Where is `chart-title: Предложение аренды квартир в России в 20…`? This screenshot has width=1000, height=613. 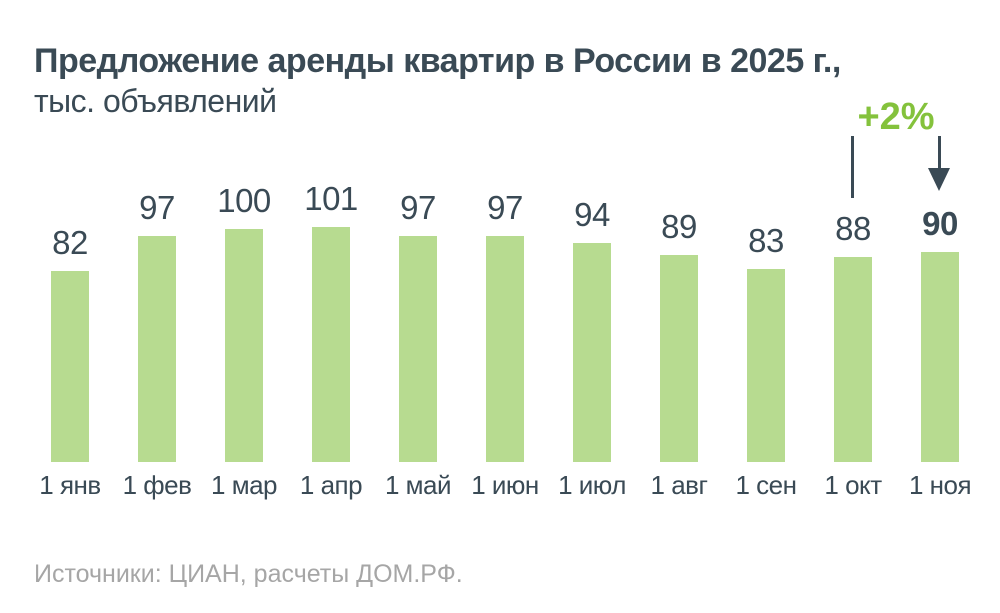
chart-title: Предложение аренды квартир в России в 20… is located at coordinates (437, 61).